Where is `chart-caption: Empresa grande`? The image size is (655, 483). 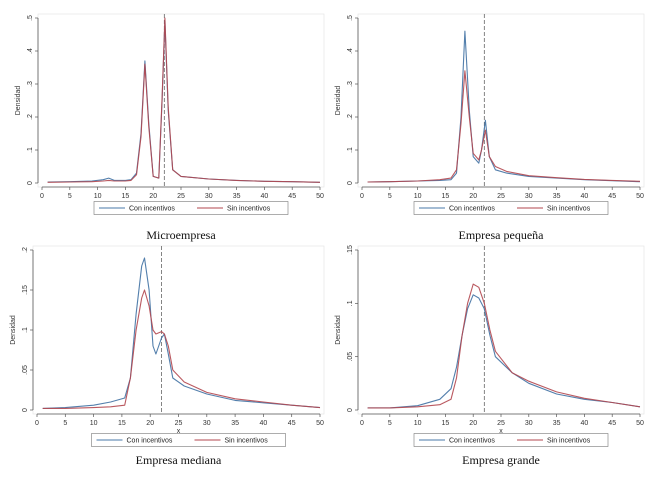 chart-caption: Empresa grande is located at coordinates (501, 460).